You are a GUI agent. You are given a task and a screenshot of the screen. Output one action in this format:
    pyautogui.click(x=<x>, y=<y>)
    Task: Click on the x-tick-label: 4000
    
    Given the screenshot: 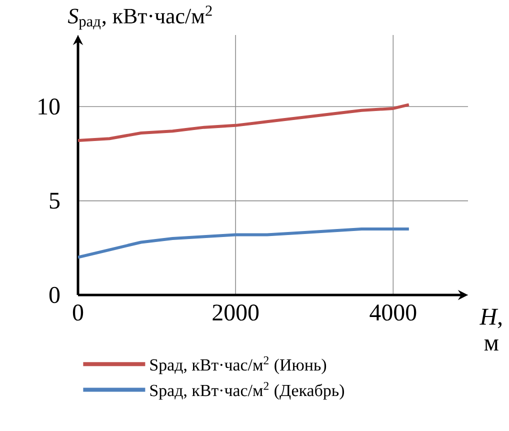 What is the action you would take?
    pyautogui.click(x=393, y=312)
    